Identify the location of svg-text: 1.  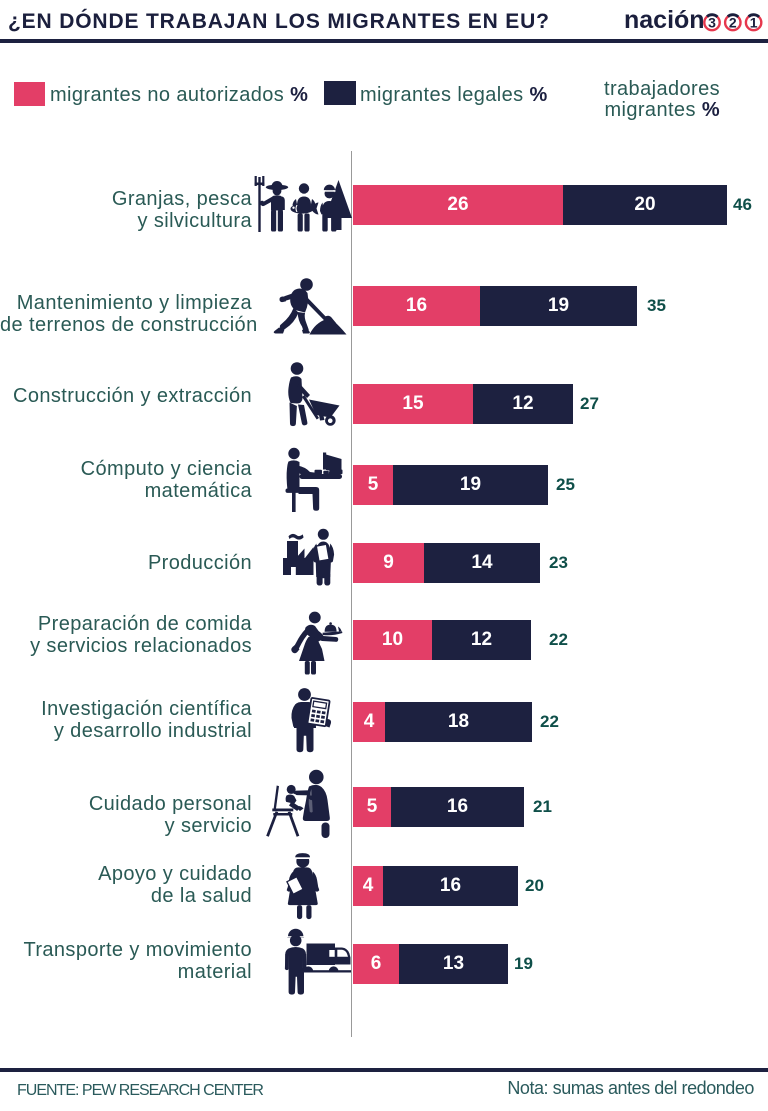
(754, 23).